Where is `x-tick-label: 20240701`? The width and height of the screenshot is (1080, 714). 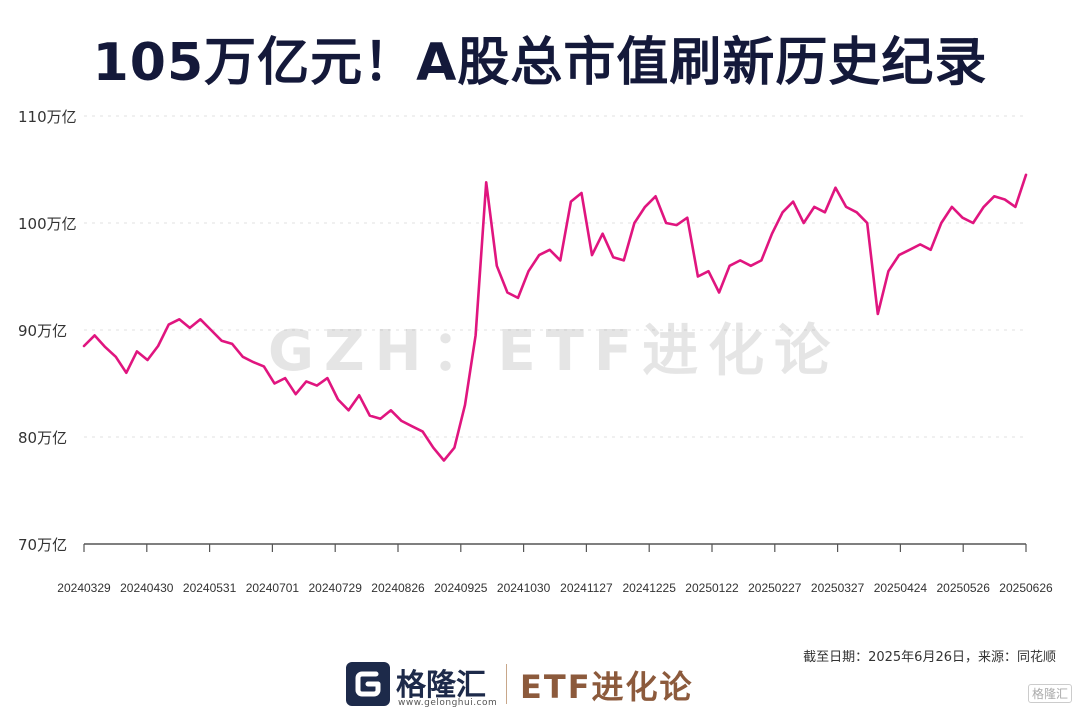
x-tick-label: 20240701 is located at coordinates (273, 588).